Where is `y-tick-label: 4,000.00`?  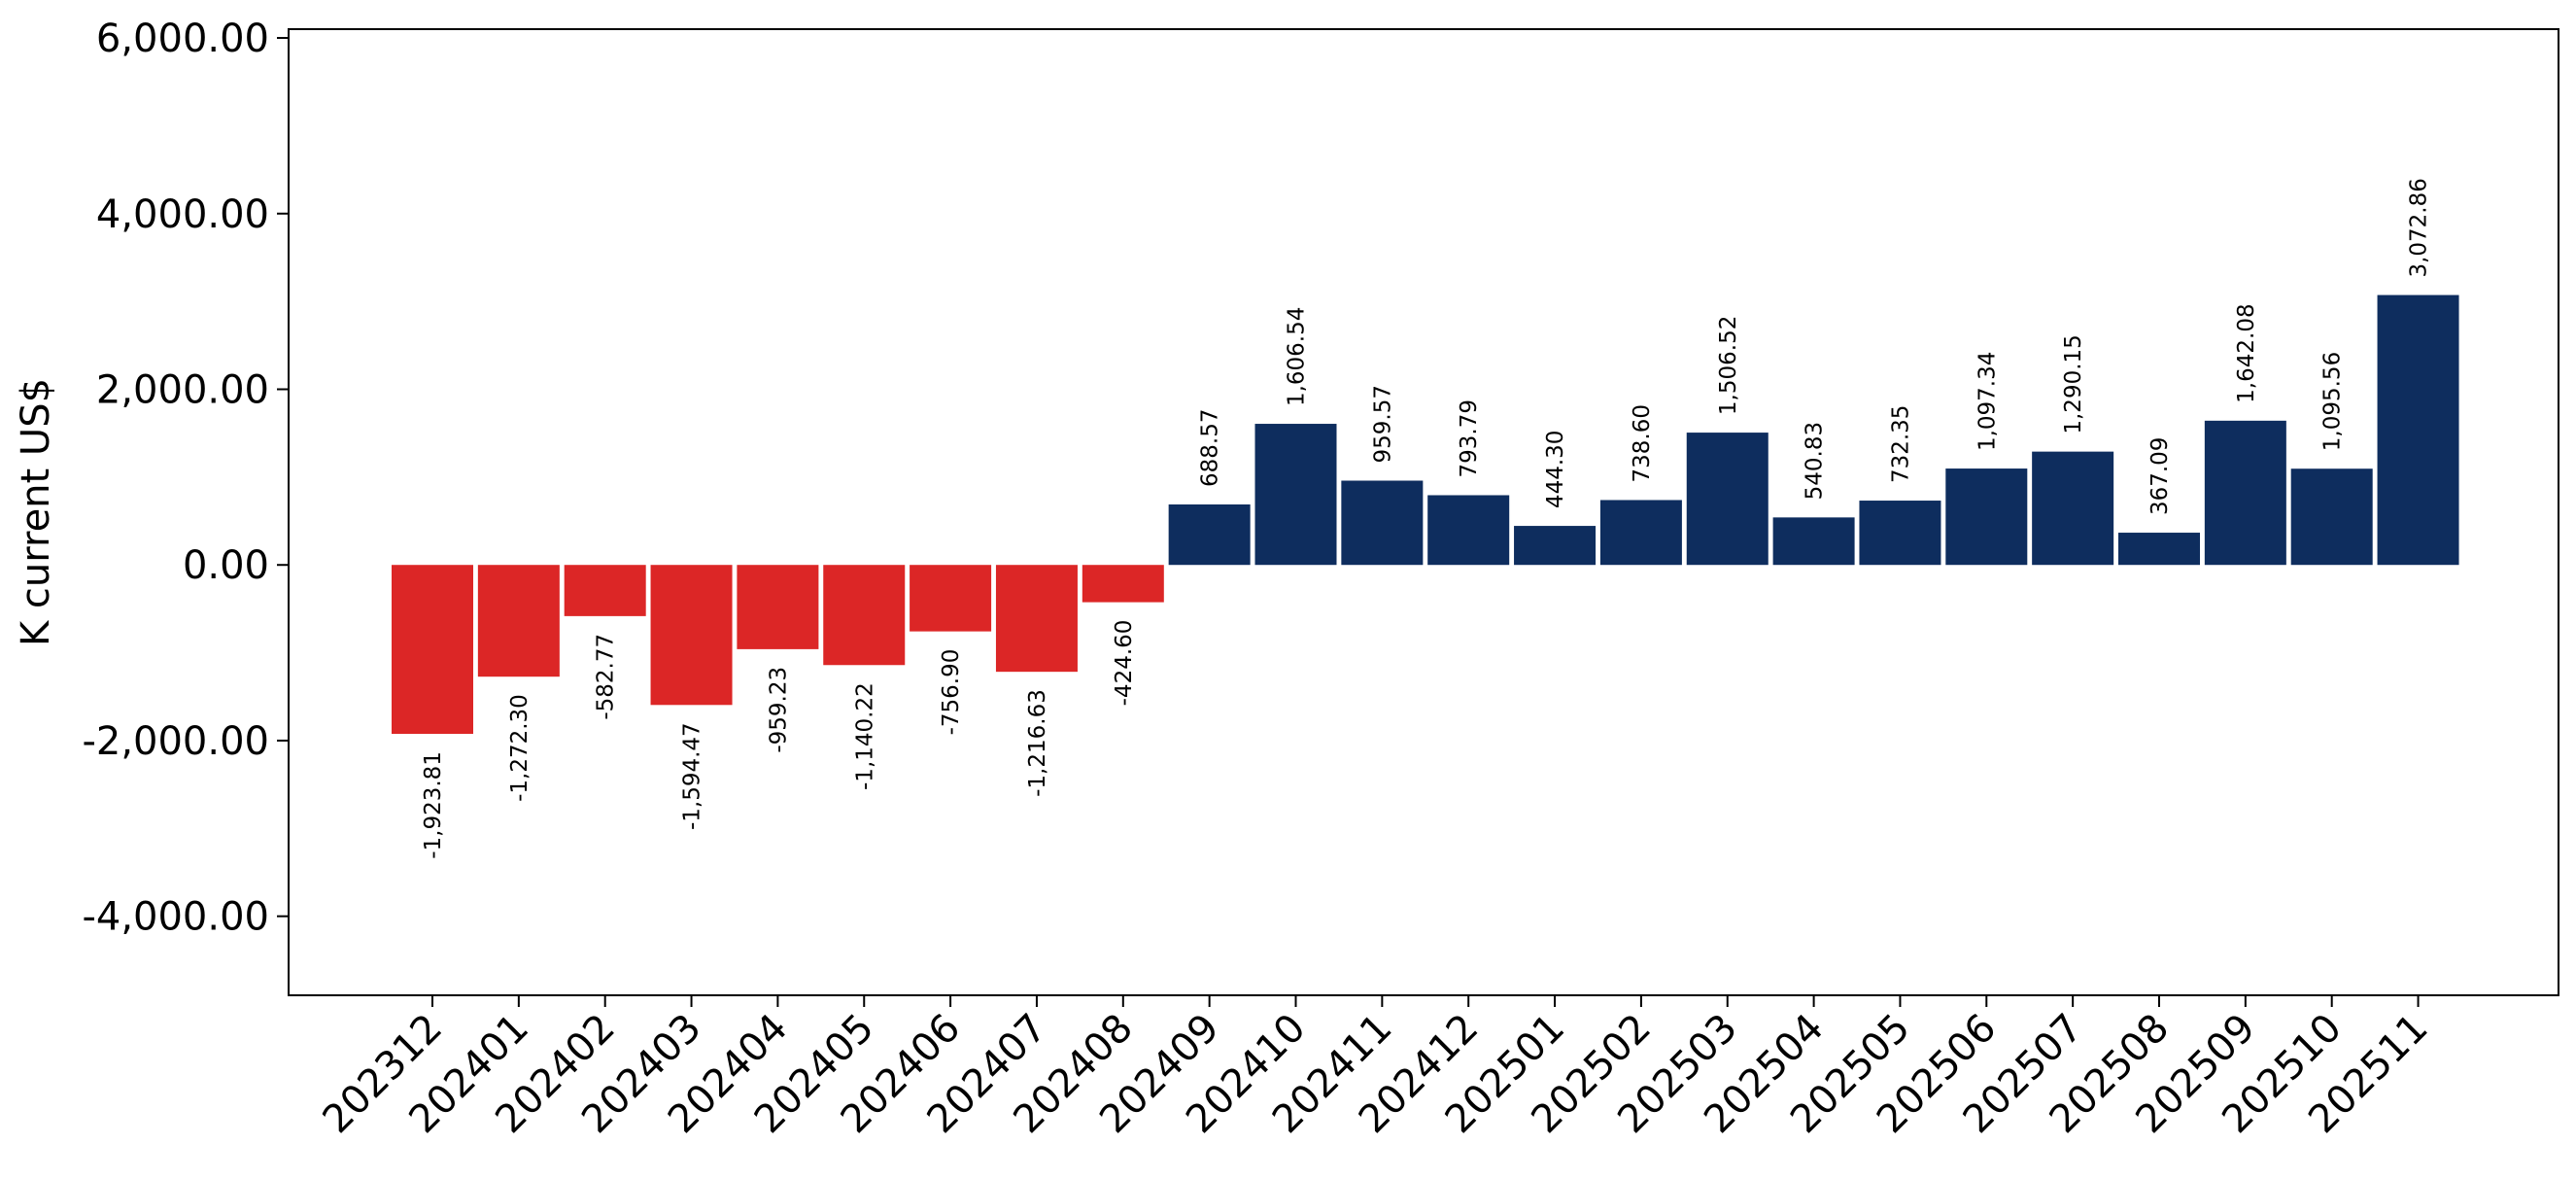 y-tick-label: 4,000.00 is located at coordinates (183, 214).